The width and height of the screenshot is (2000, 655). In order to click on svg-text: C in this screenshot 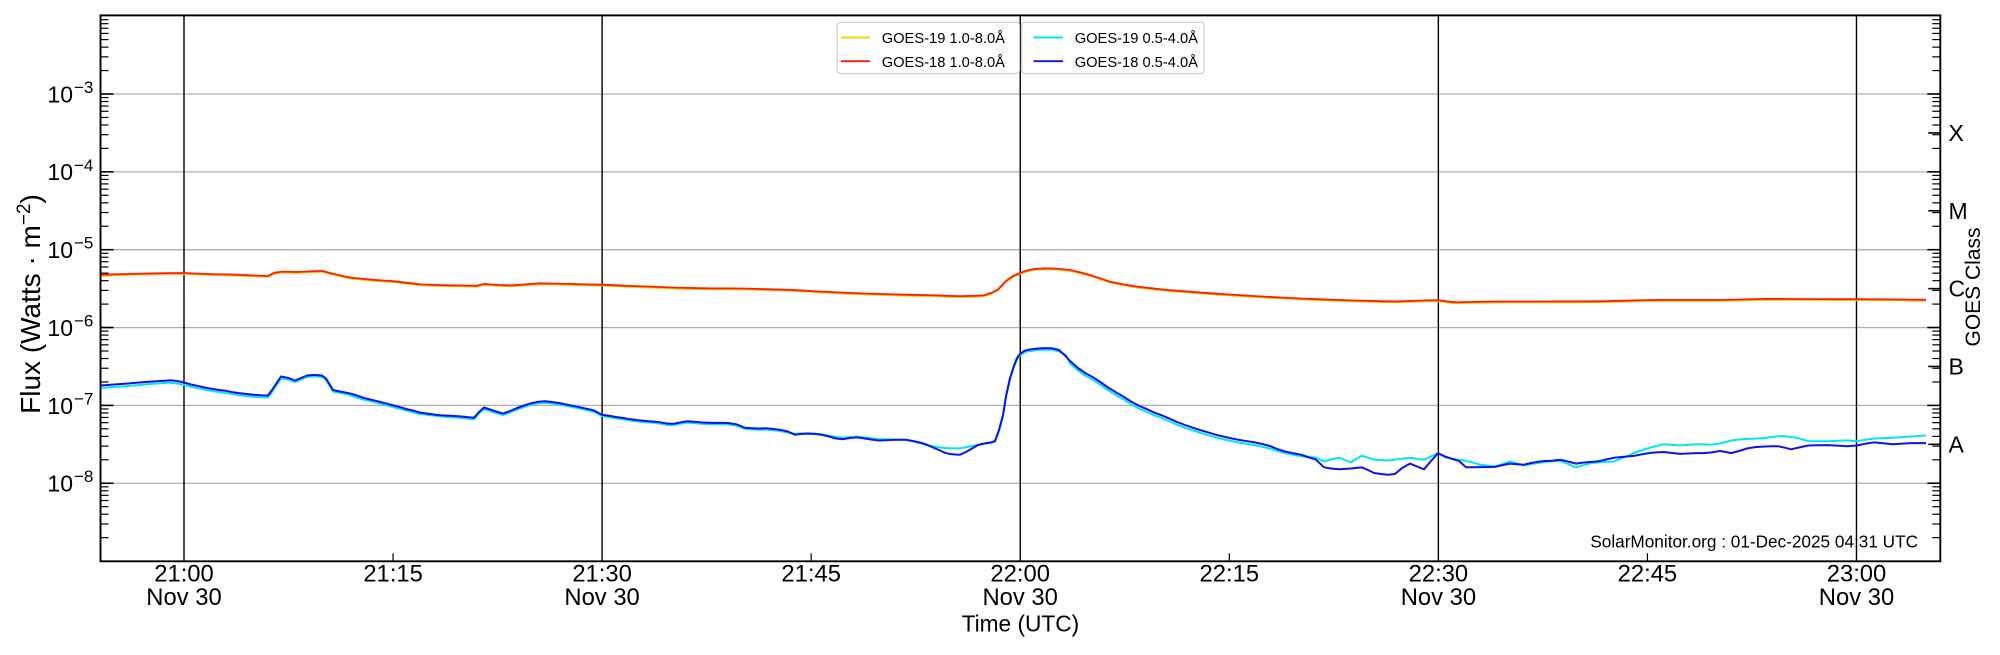, I will do `click(1957, 289)`.